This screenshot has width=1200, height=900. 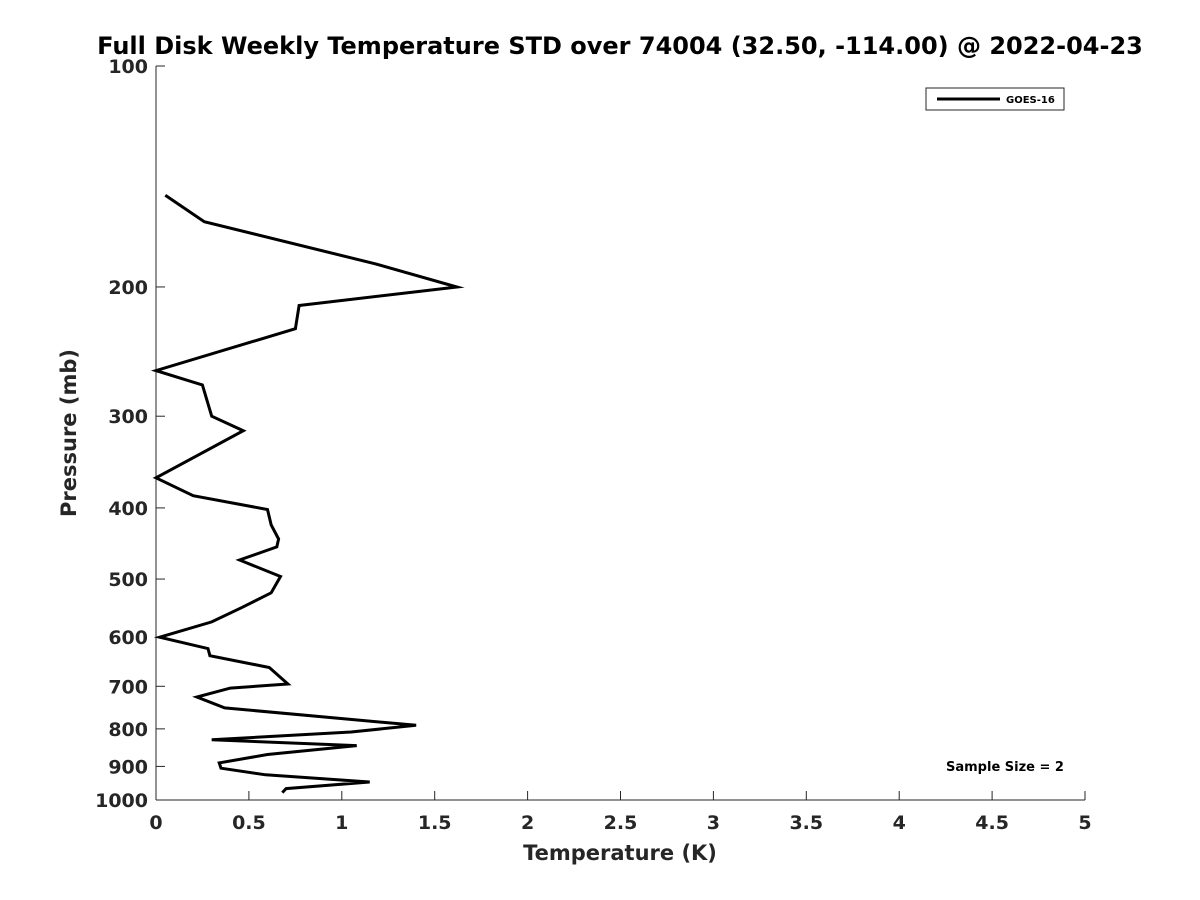 What do you see at coordinates (620, 853) in the screenshot?
I see `x-axis-label: Temperature (K)` at bounding box center [620, 853].